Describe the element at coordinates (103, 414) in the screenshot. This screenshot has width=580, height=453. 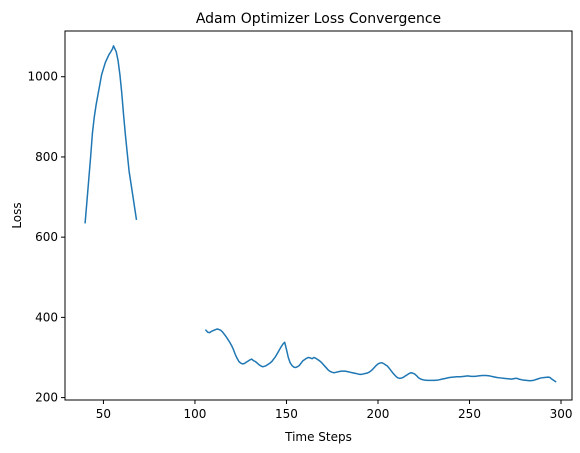
I see `x-tick-label: 50` at that location.